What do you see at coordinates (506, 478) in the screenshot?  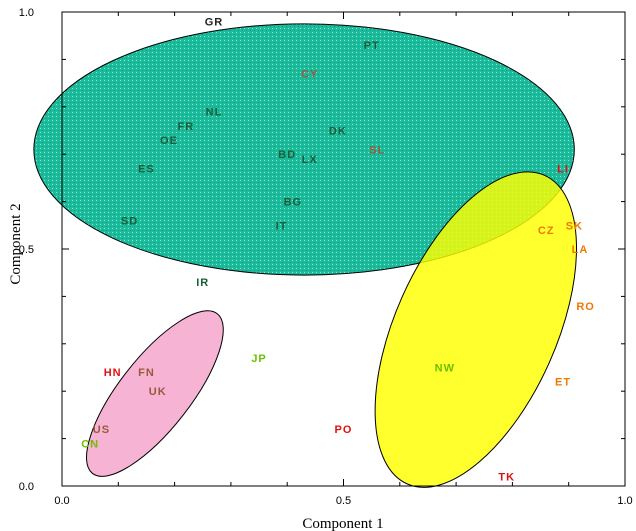 I see `point-label-tk: TK` at bounding box center [506, 478].